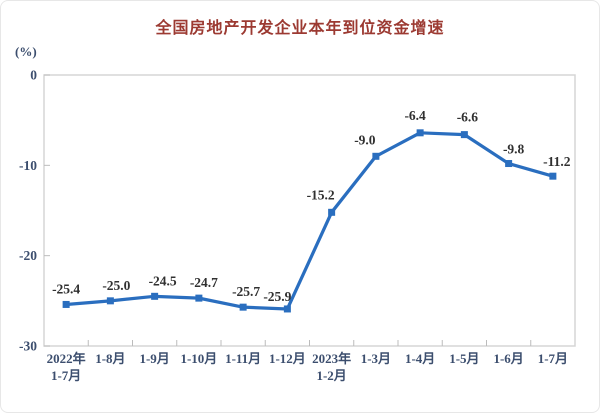  Describe the element at coordinates (116, 285) in the screenshot. I see `data-point-label: -25.0` at that location.